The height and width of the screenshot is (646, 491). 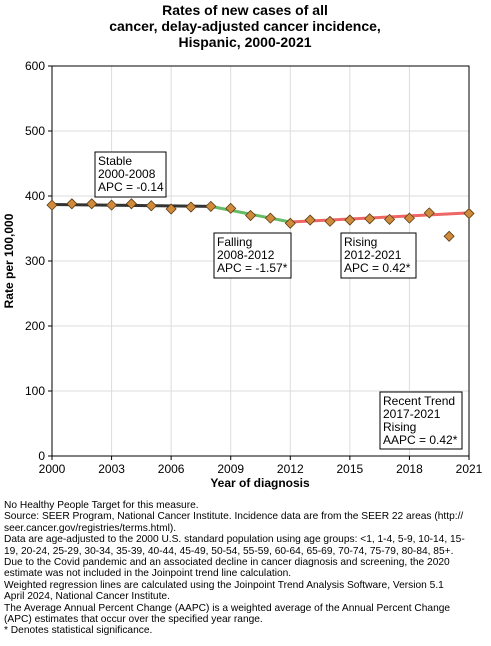 What do you see at coordinates (35, 196) in the screenshot?
I see `y-tick-label: 400` at bounding box center [35, 196].